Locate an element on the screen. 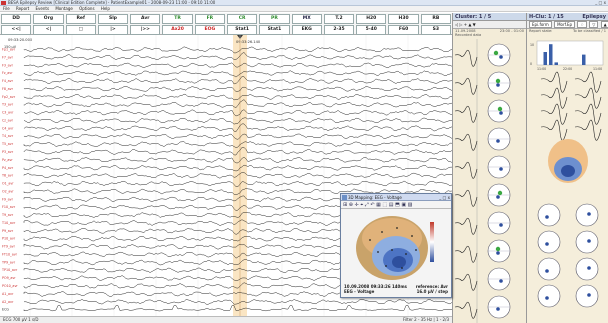 The image size is (608, 323). channel-label: F8_avr is located at coordinates (8, 89).